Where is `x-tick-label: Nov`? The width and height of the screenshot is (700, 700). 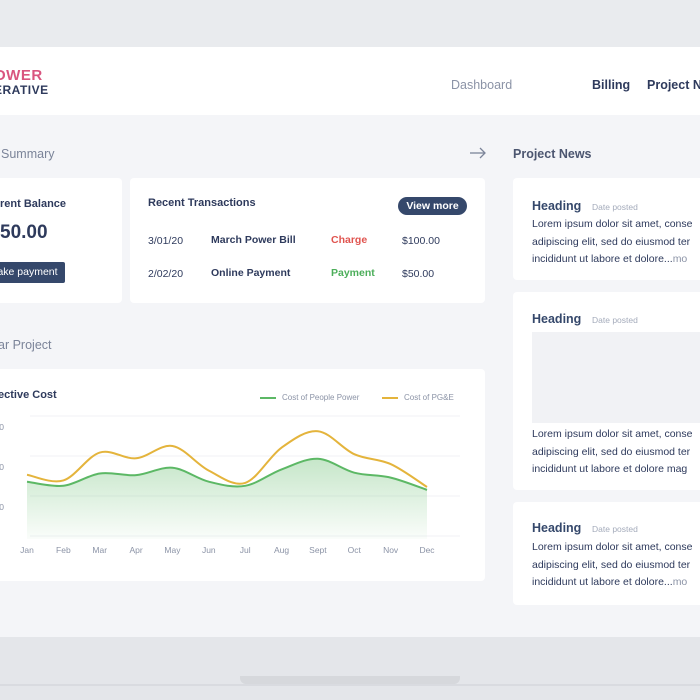 x-tick-label: Nov is located at coordinates (391, 550).